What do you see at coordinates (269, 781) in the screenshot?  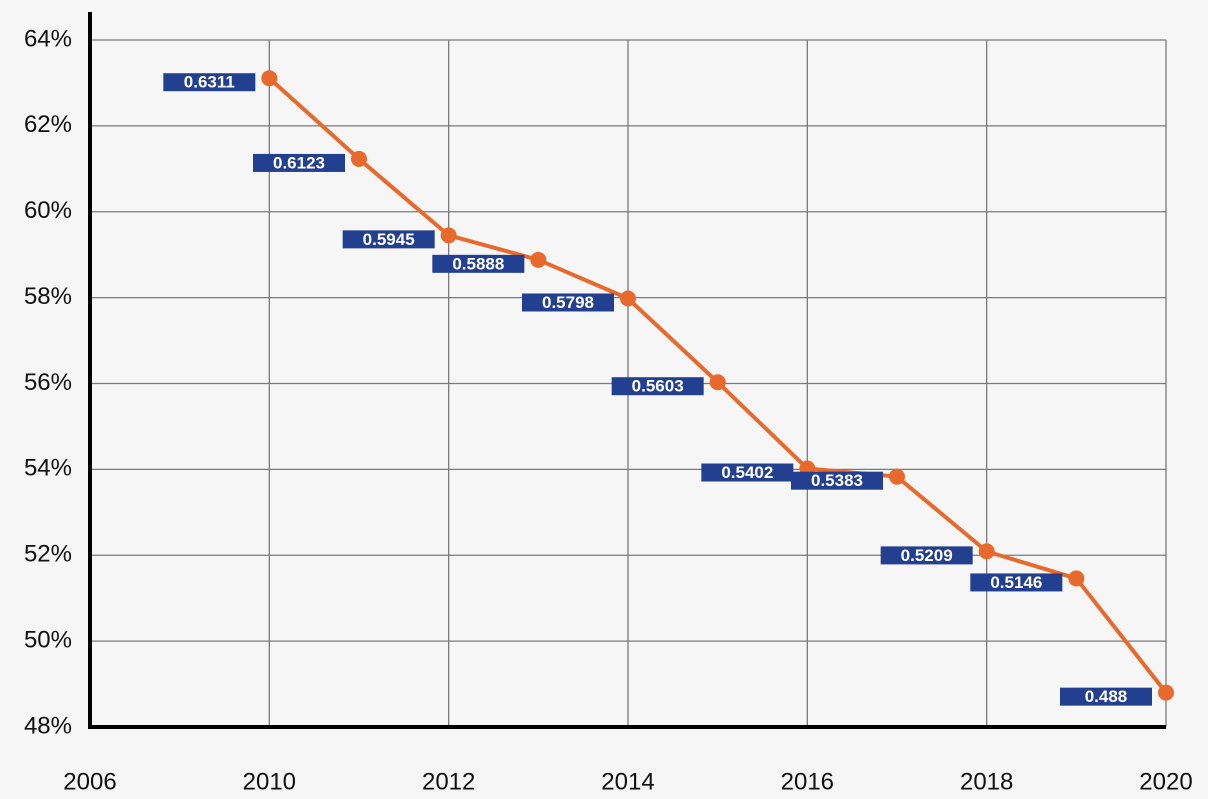 I see `x-tick-label: 2010` at bounding box center [269, 781].